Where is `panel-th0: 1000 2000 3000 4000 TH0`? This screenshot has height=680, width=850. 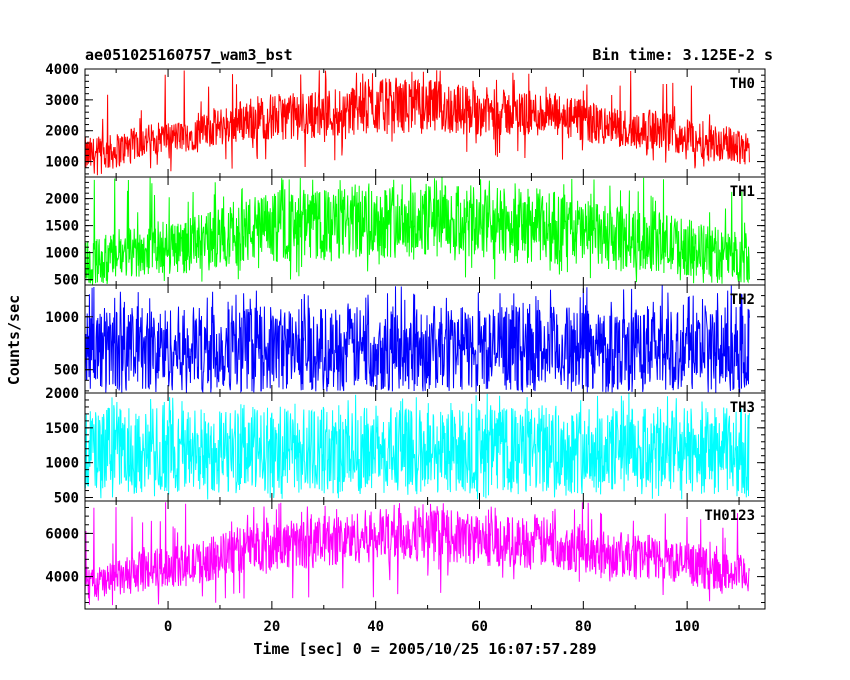 panel-th0: 1000 2000 3000 4000 TH0 is located at coordinates (405, 120).